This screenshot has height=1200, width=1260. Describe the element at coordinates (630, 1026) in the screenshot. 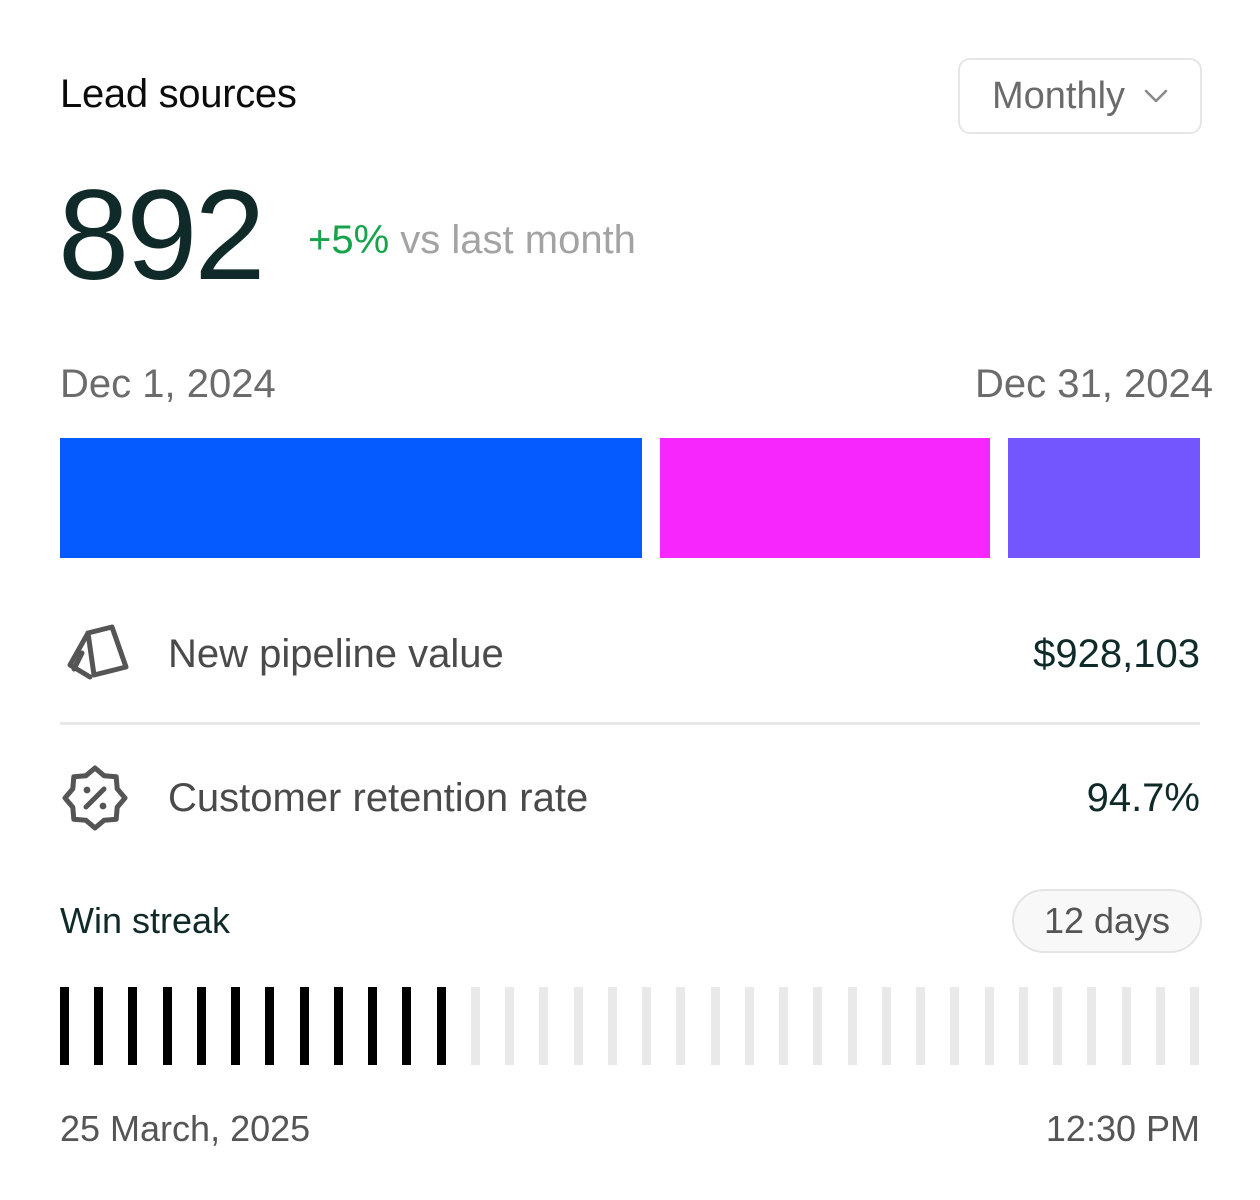

I see `streak-ticks` at that location.